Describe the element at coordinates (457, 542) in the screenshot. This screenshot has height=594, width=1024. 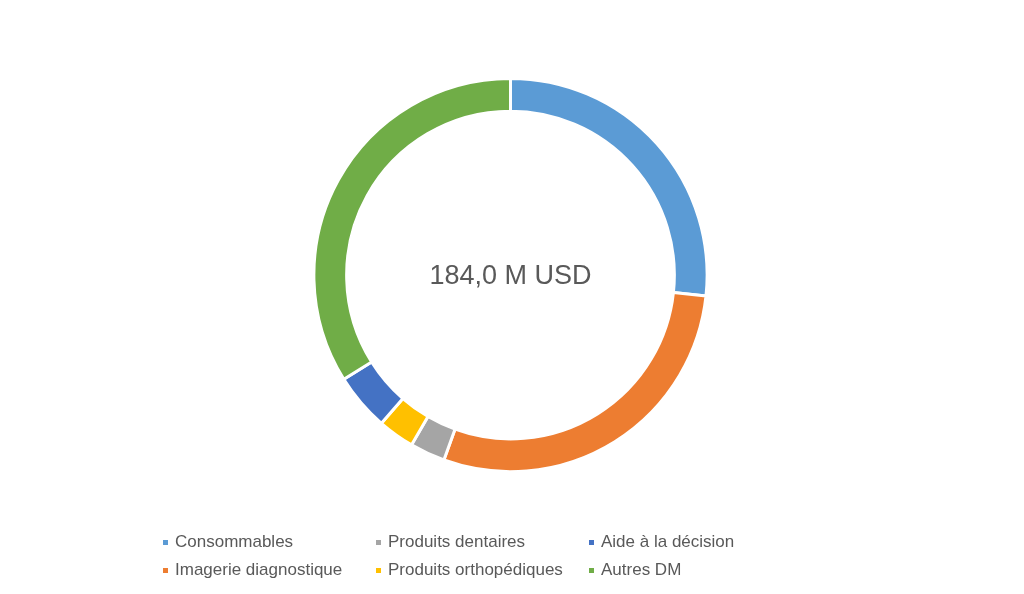
I see `legend-label: Produits dentaires` at that location.